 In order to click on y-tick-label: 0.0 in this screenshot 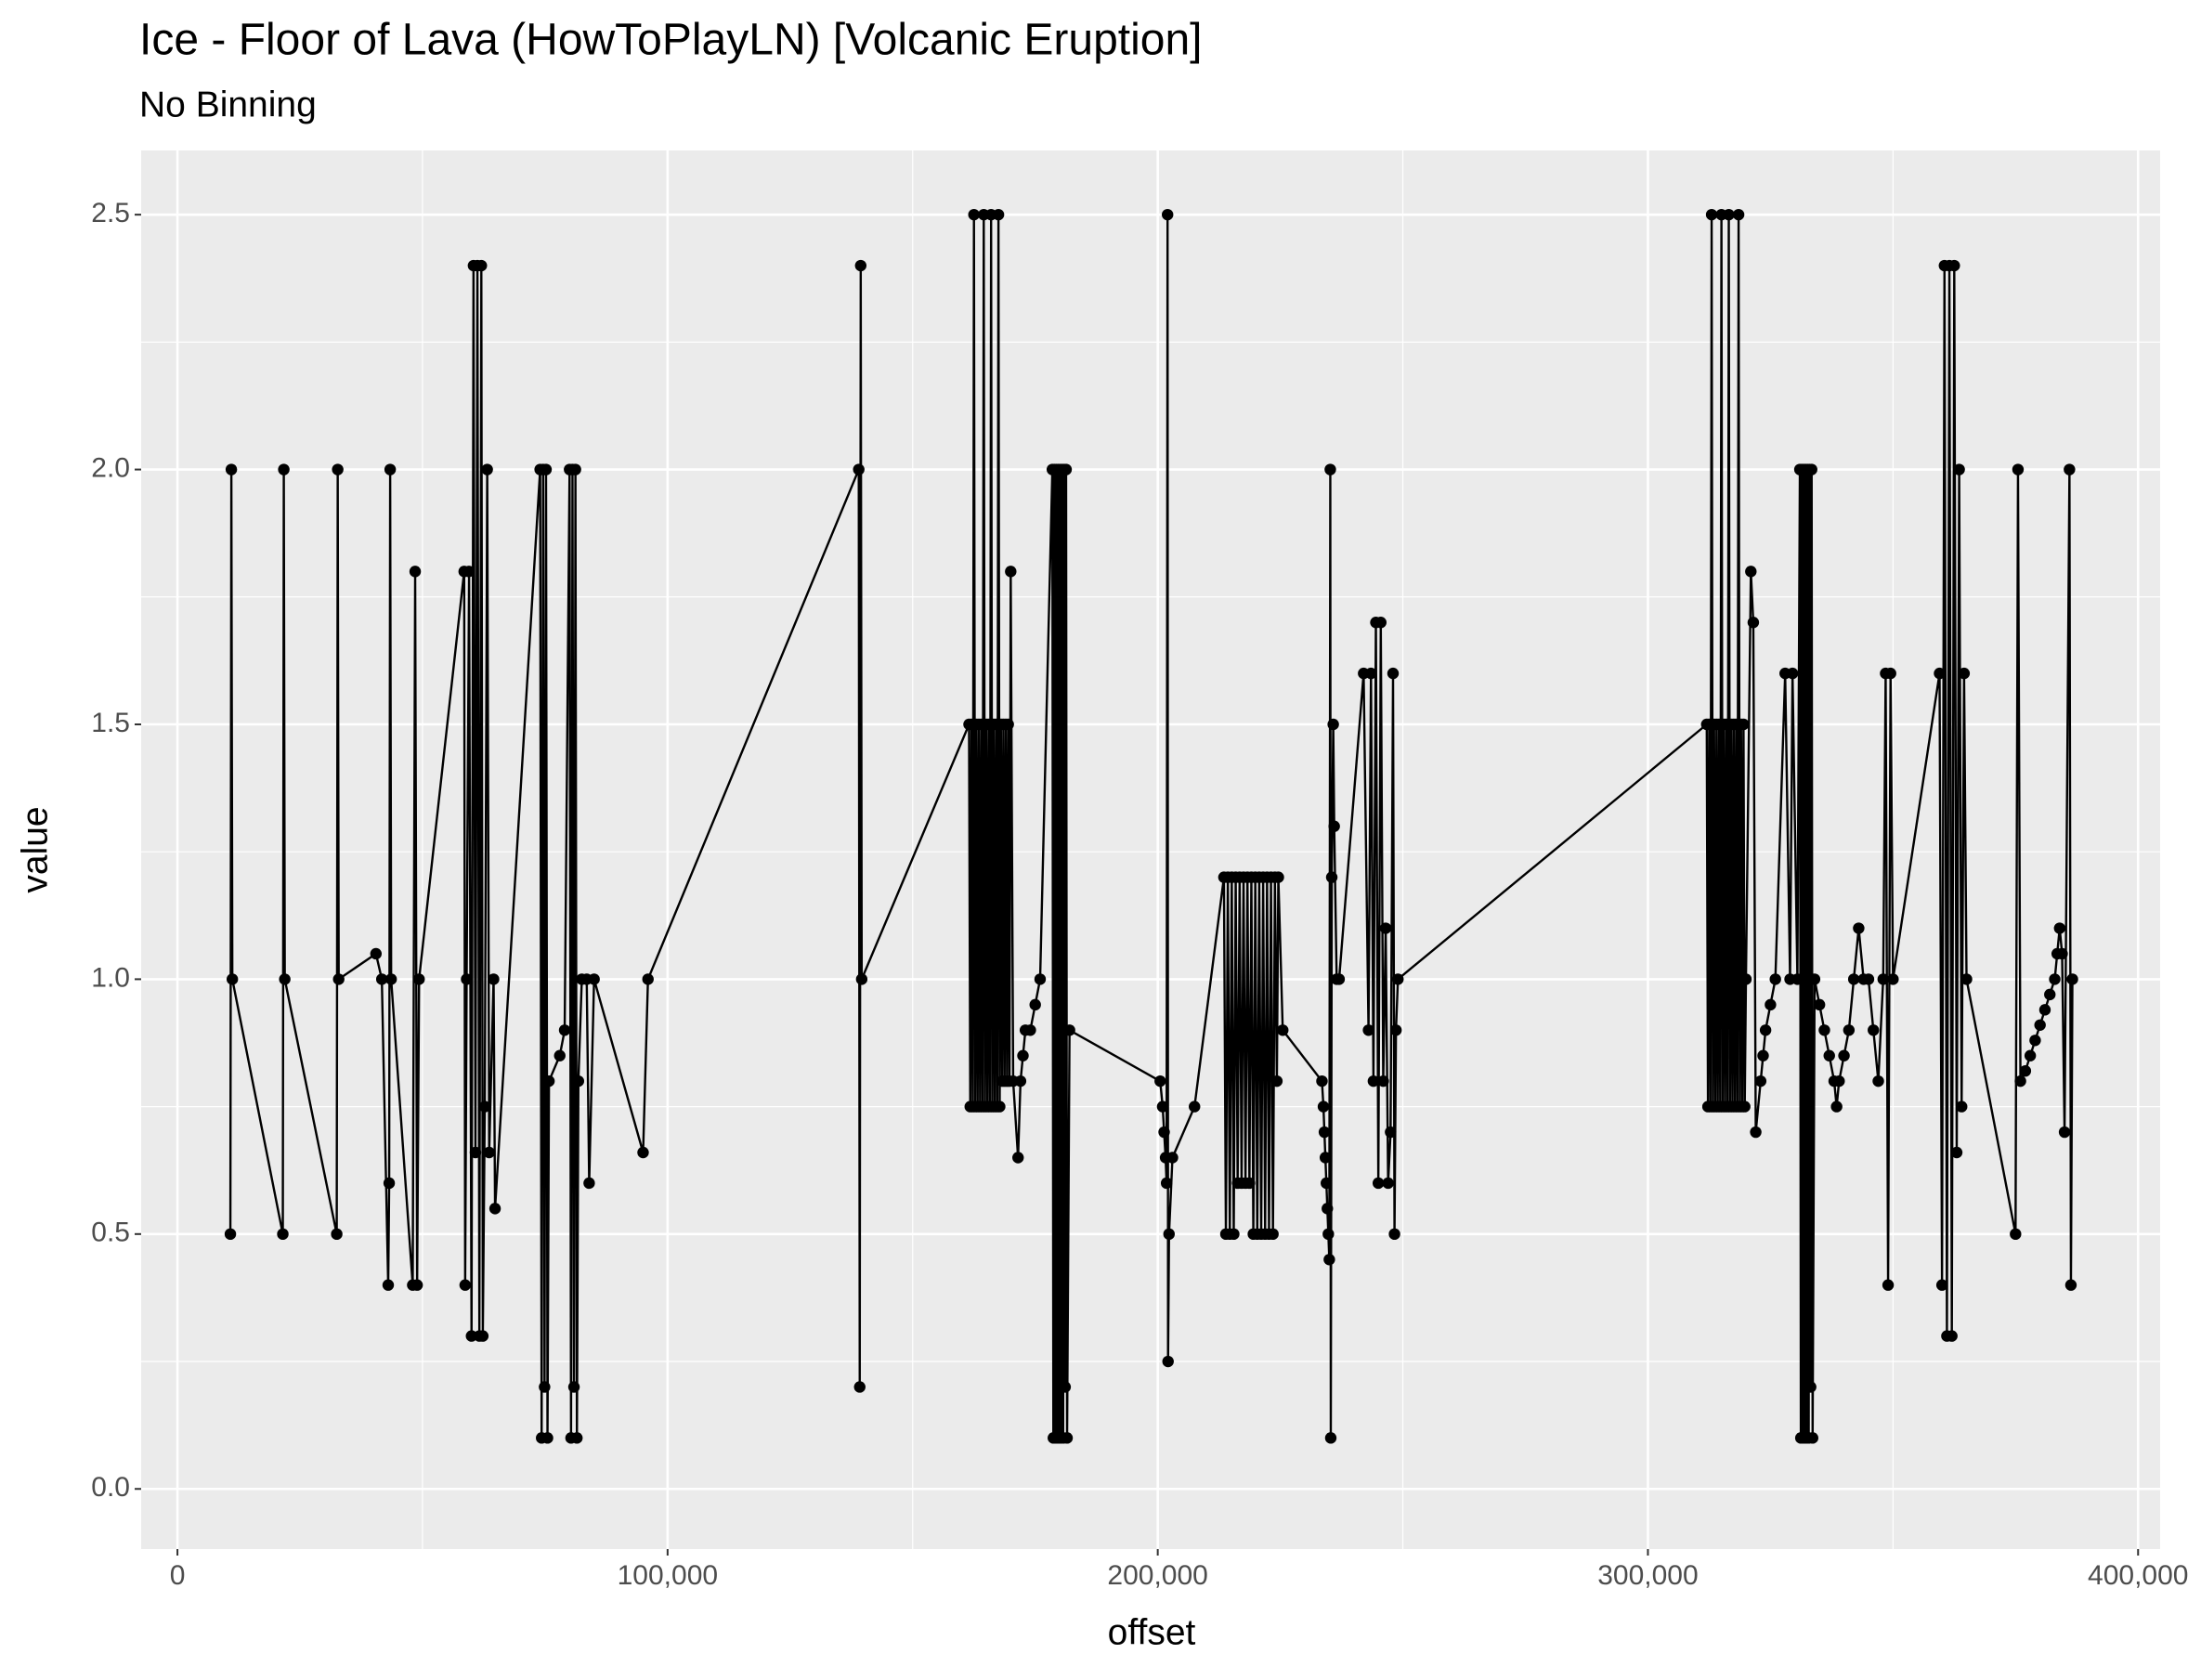, I will do `click(110, 1487)`.